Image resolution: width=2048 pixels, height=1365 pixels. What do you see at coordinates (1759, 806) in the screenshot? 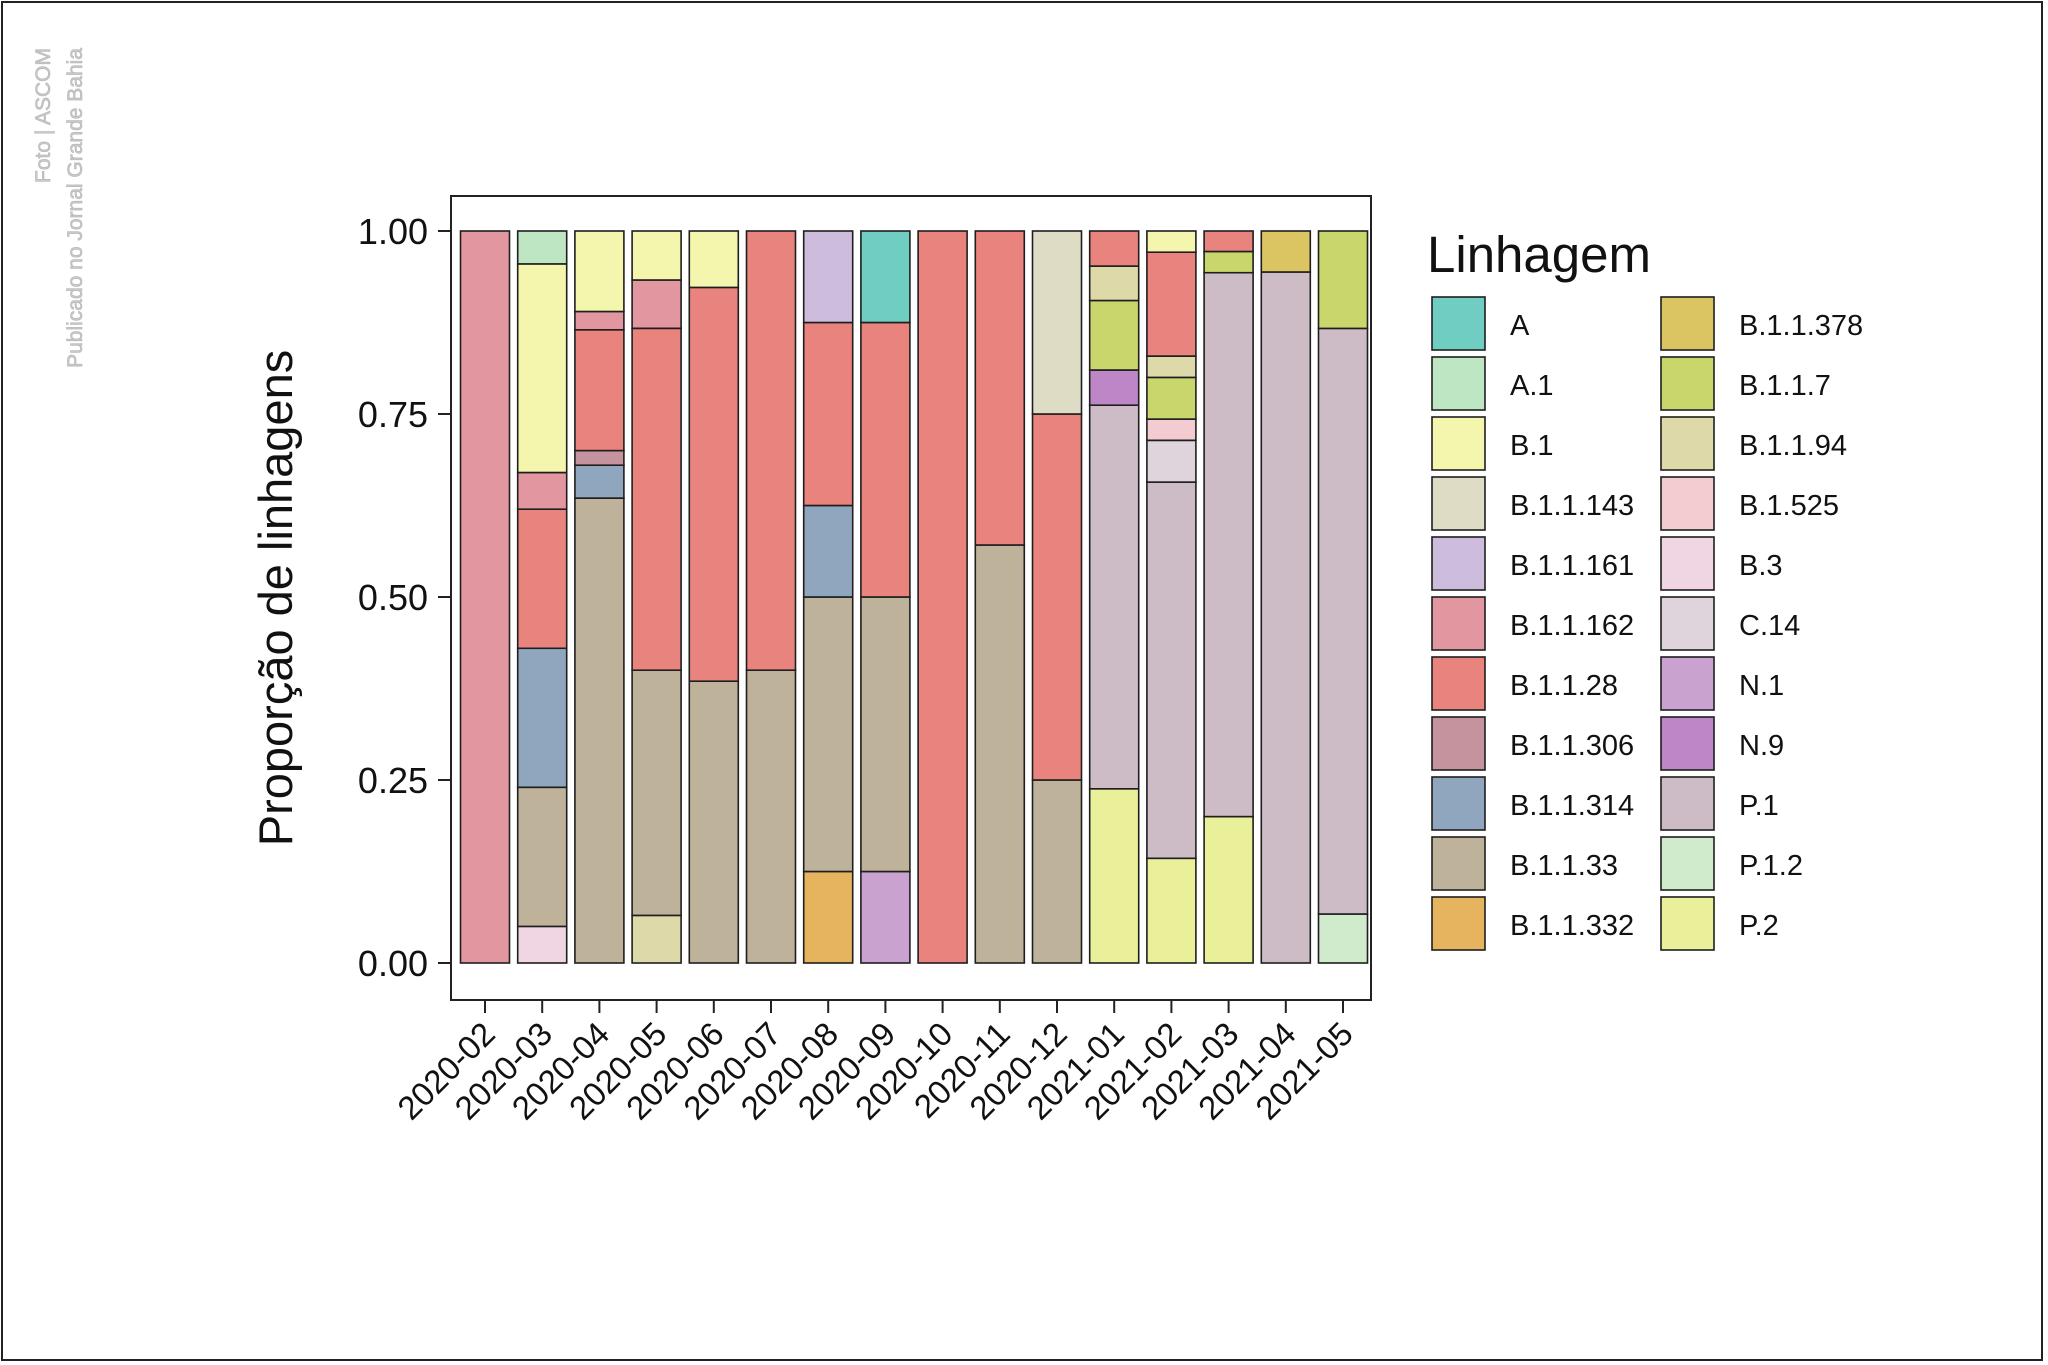
I see `legend-label: P.1` at bounding box center [1759, 806].